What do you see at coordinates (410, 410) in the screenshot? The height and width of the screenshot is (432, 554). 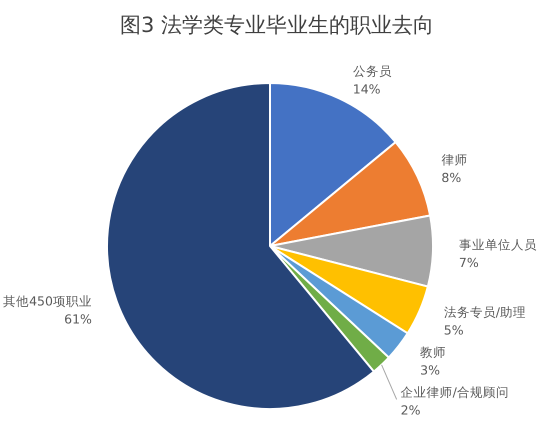 I see `data-label: 2%` at bounding box center [410, 410].